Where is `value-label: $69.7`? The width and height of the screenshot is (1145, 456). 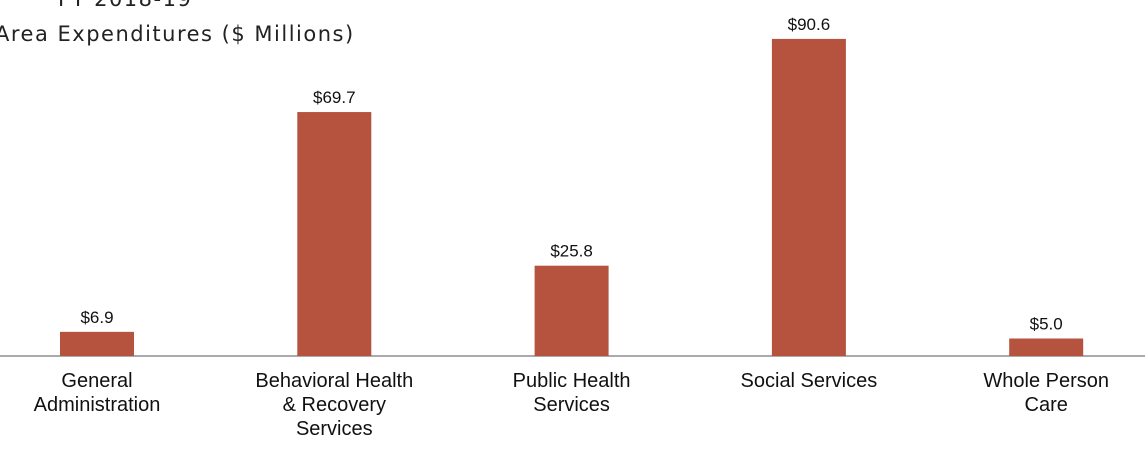 value-label: $69.7 is located at coordinates (334, 97).